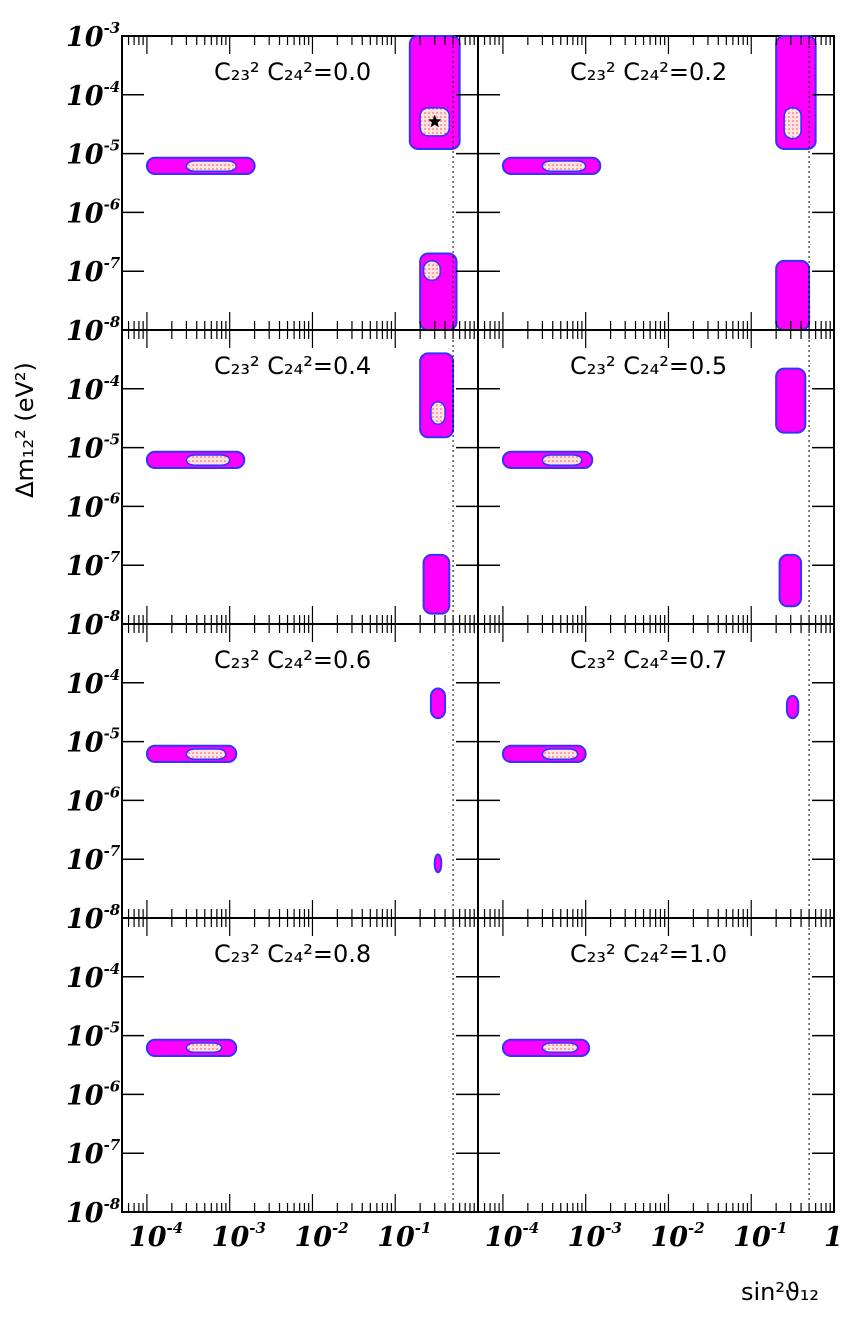  Describe the element at coordinates (432, 271) in the screenshot. I see `region-inner-large-mixing-low` at that location.